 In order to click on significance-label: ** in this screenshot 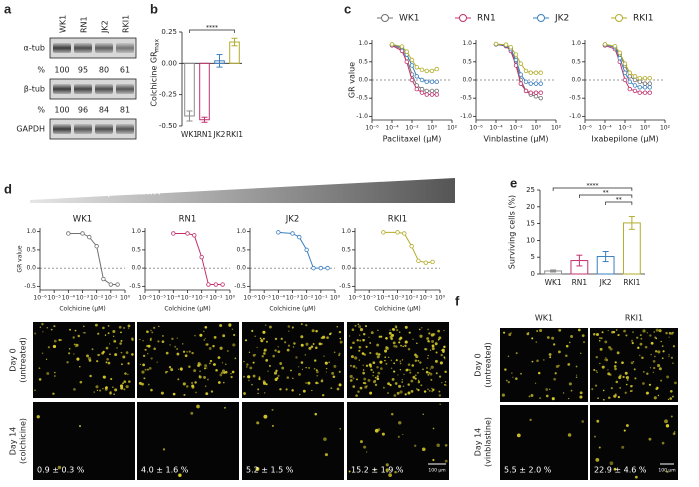, I will do `click(606, 193)`.